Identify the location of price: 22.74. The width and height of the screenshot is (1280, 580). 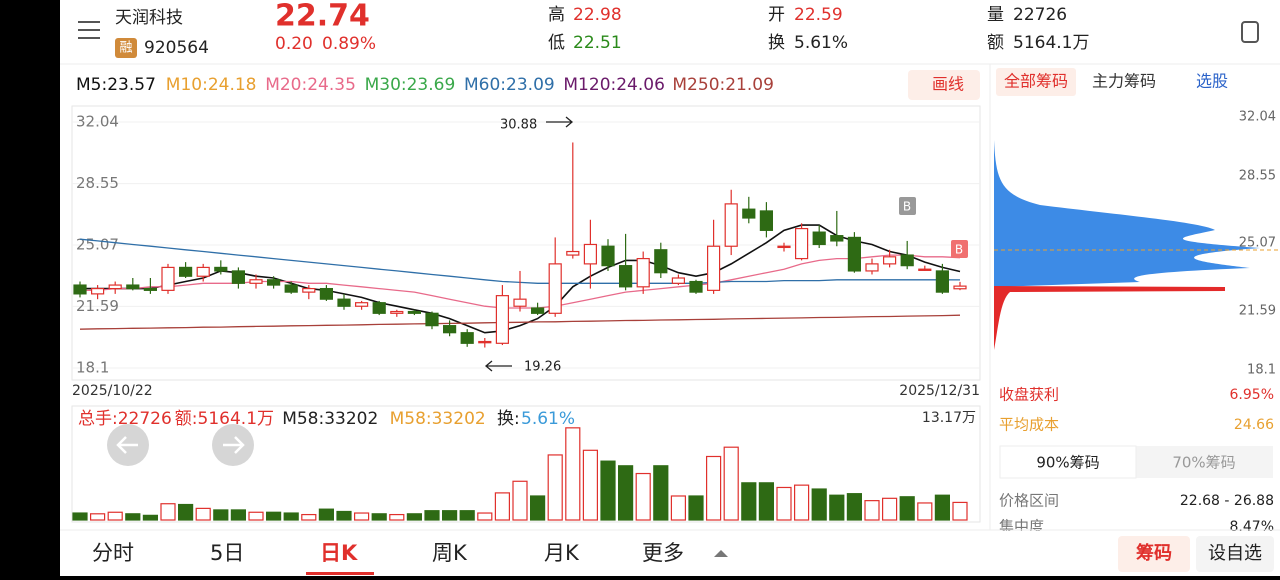
(322, 17).